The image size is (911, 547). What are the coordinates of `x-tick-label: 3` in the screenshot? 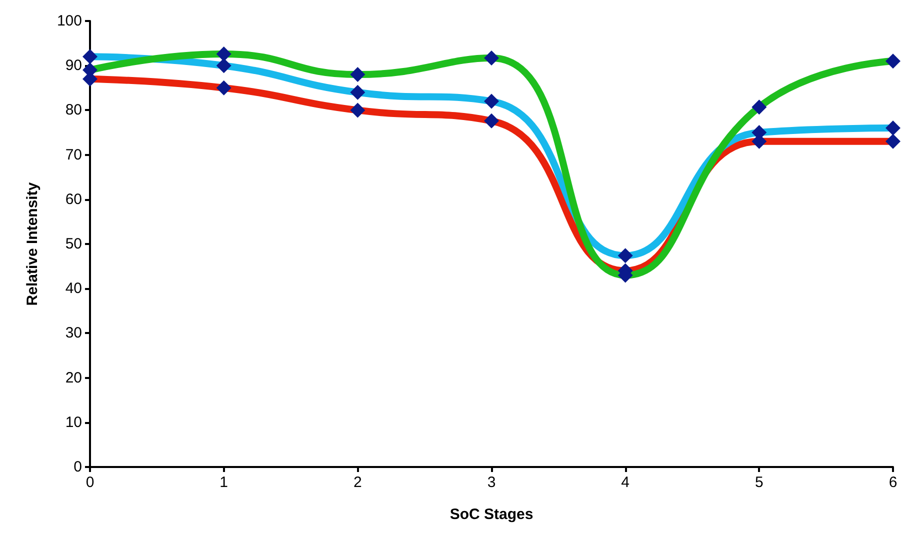 It's located at (491, 482).